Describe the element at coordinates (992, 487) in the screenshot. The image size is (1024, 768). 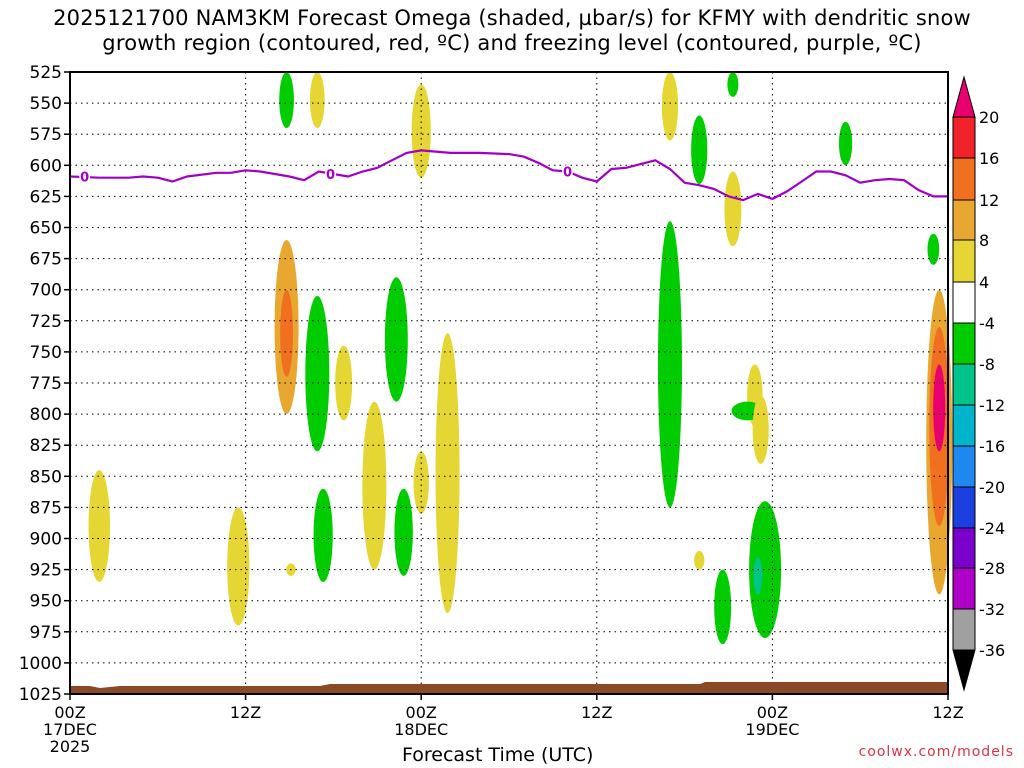
I see `colorbar-label-9: -20` at that location.